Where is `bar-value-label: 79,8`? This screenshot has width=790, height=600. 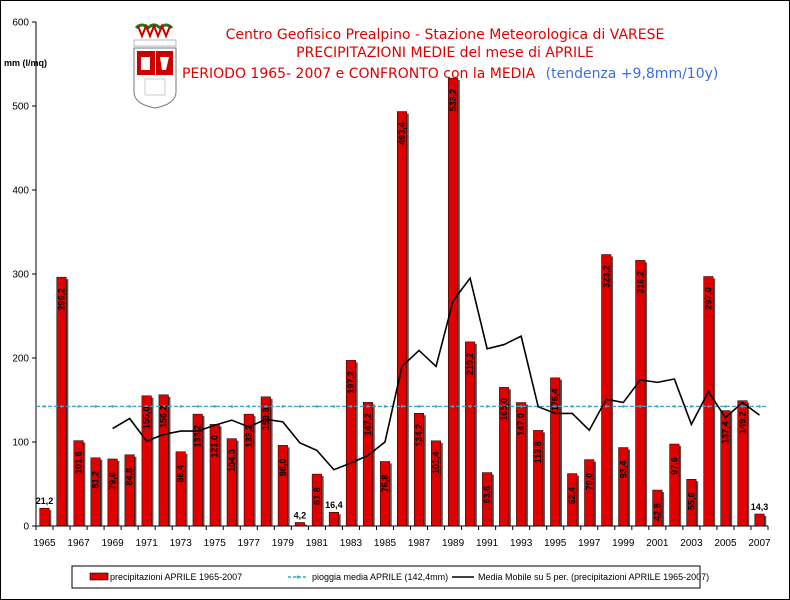 bar-value-label: 79,8 is located at coordinates (113, 481).